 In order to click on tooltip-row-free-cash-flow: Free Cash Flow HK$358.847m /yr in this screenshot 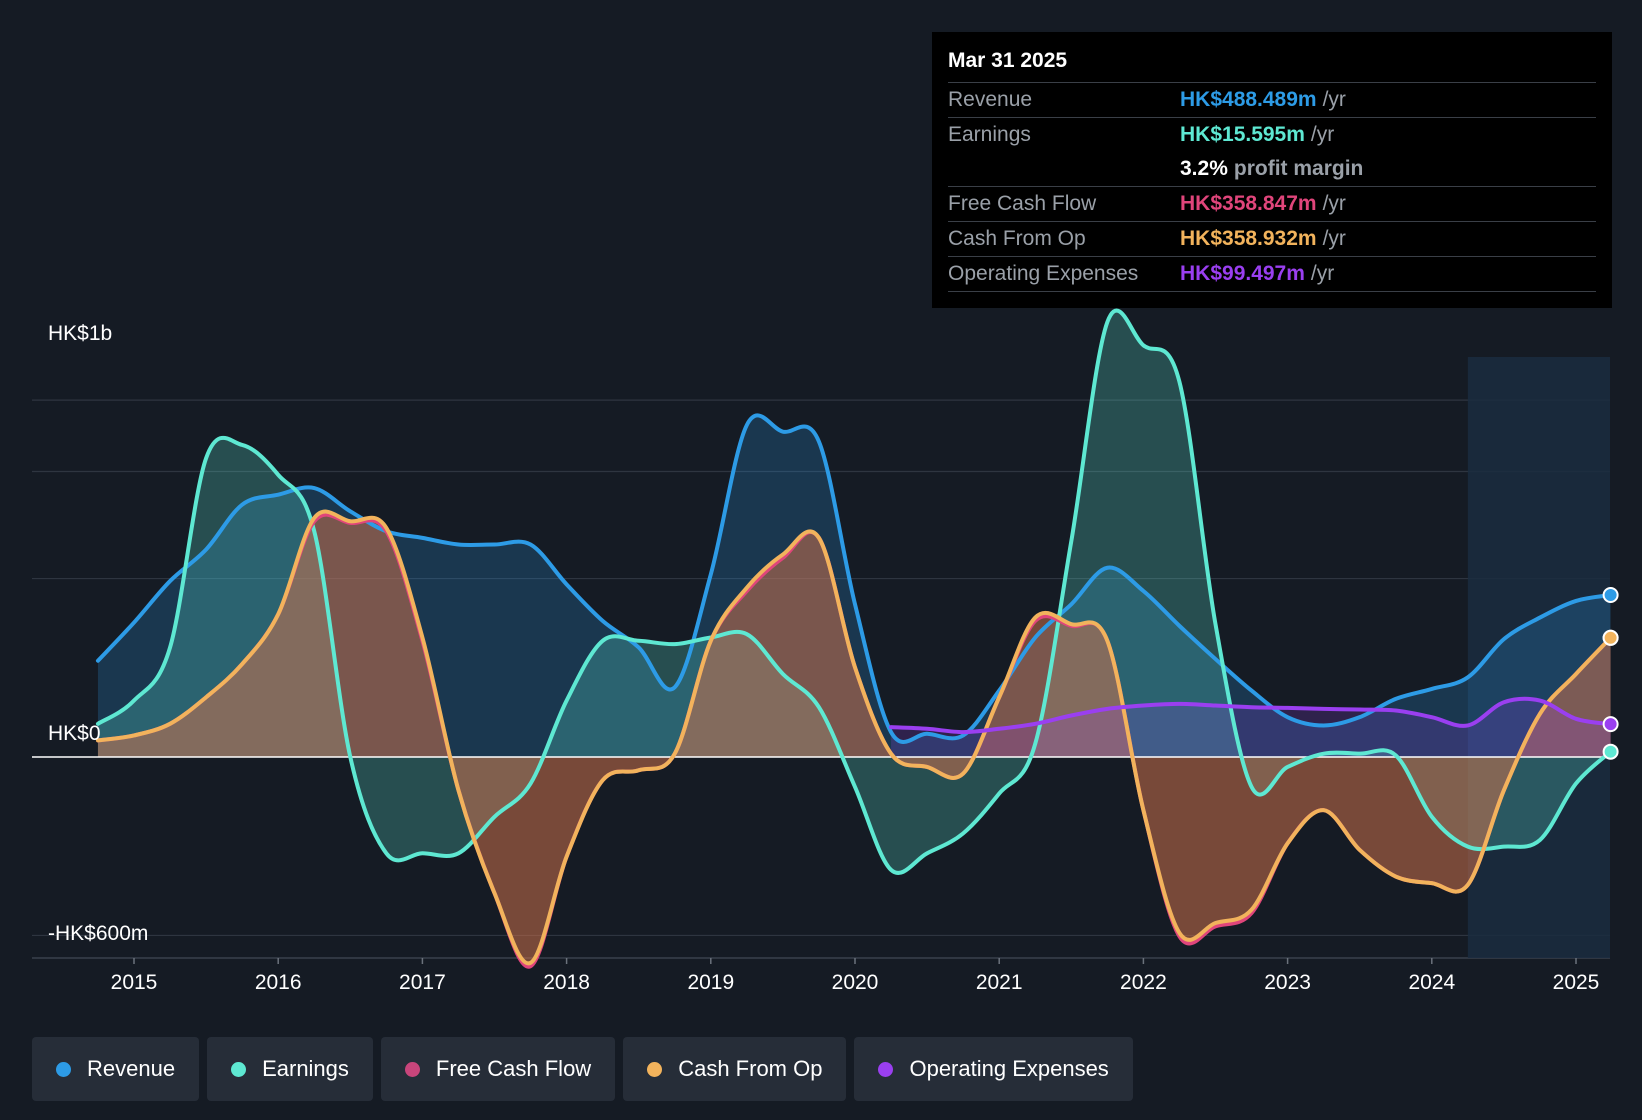, I will do `click(1272, 204)`.